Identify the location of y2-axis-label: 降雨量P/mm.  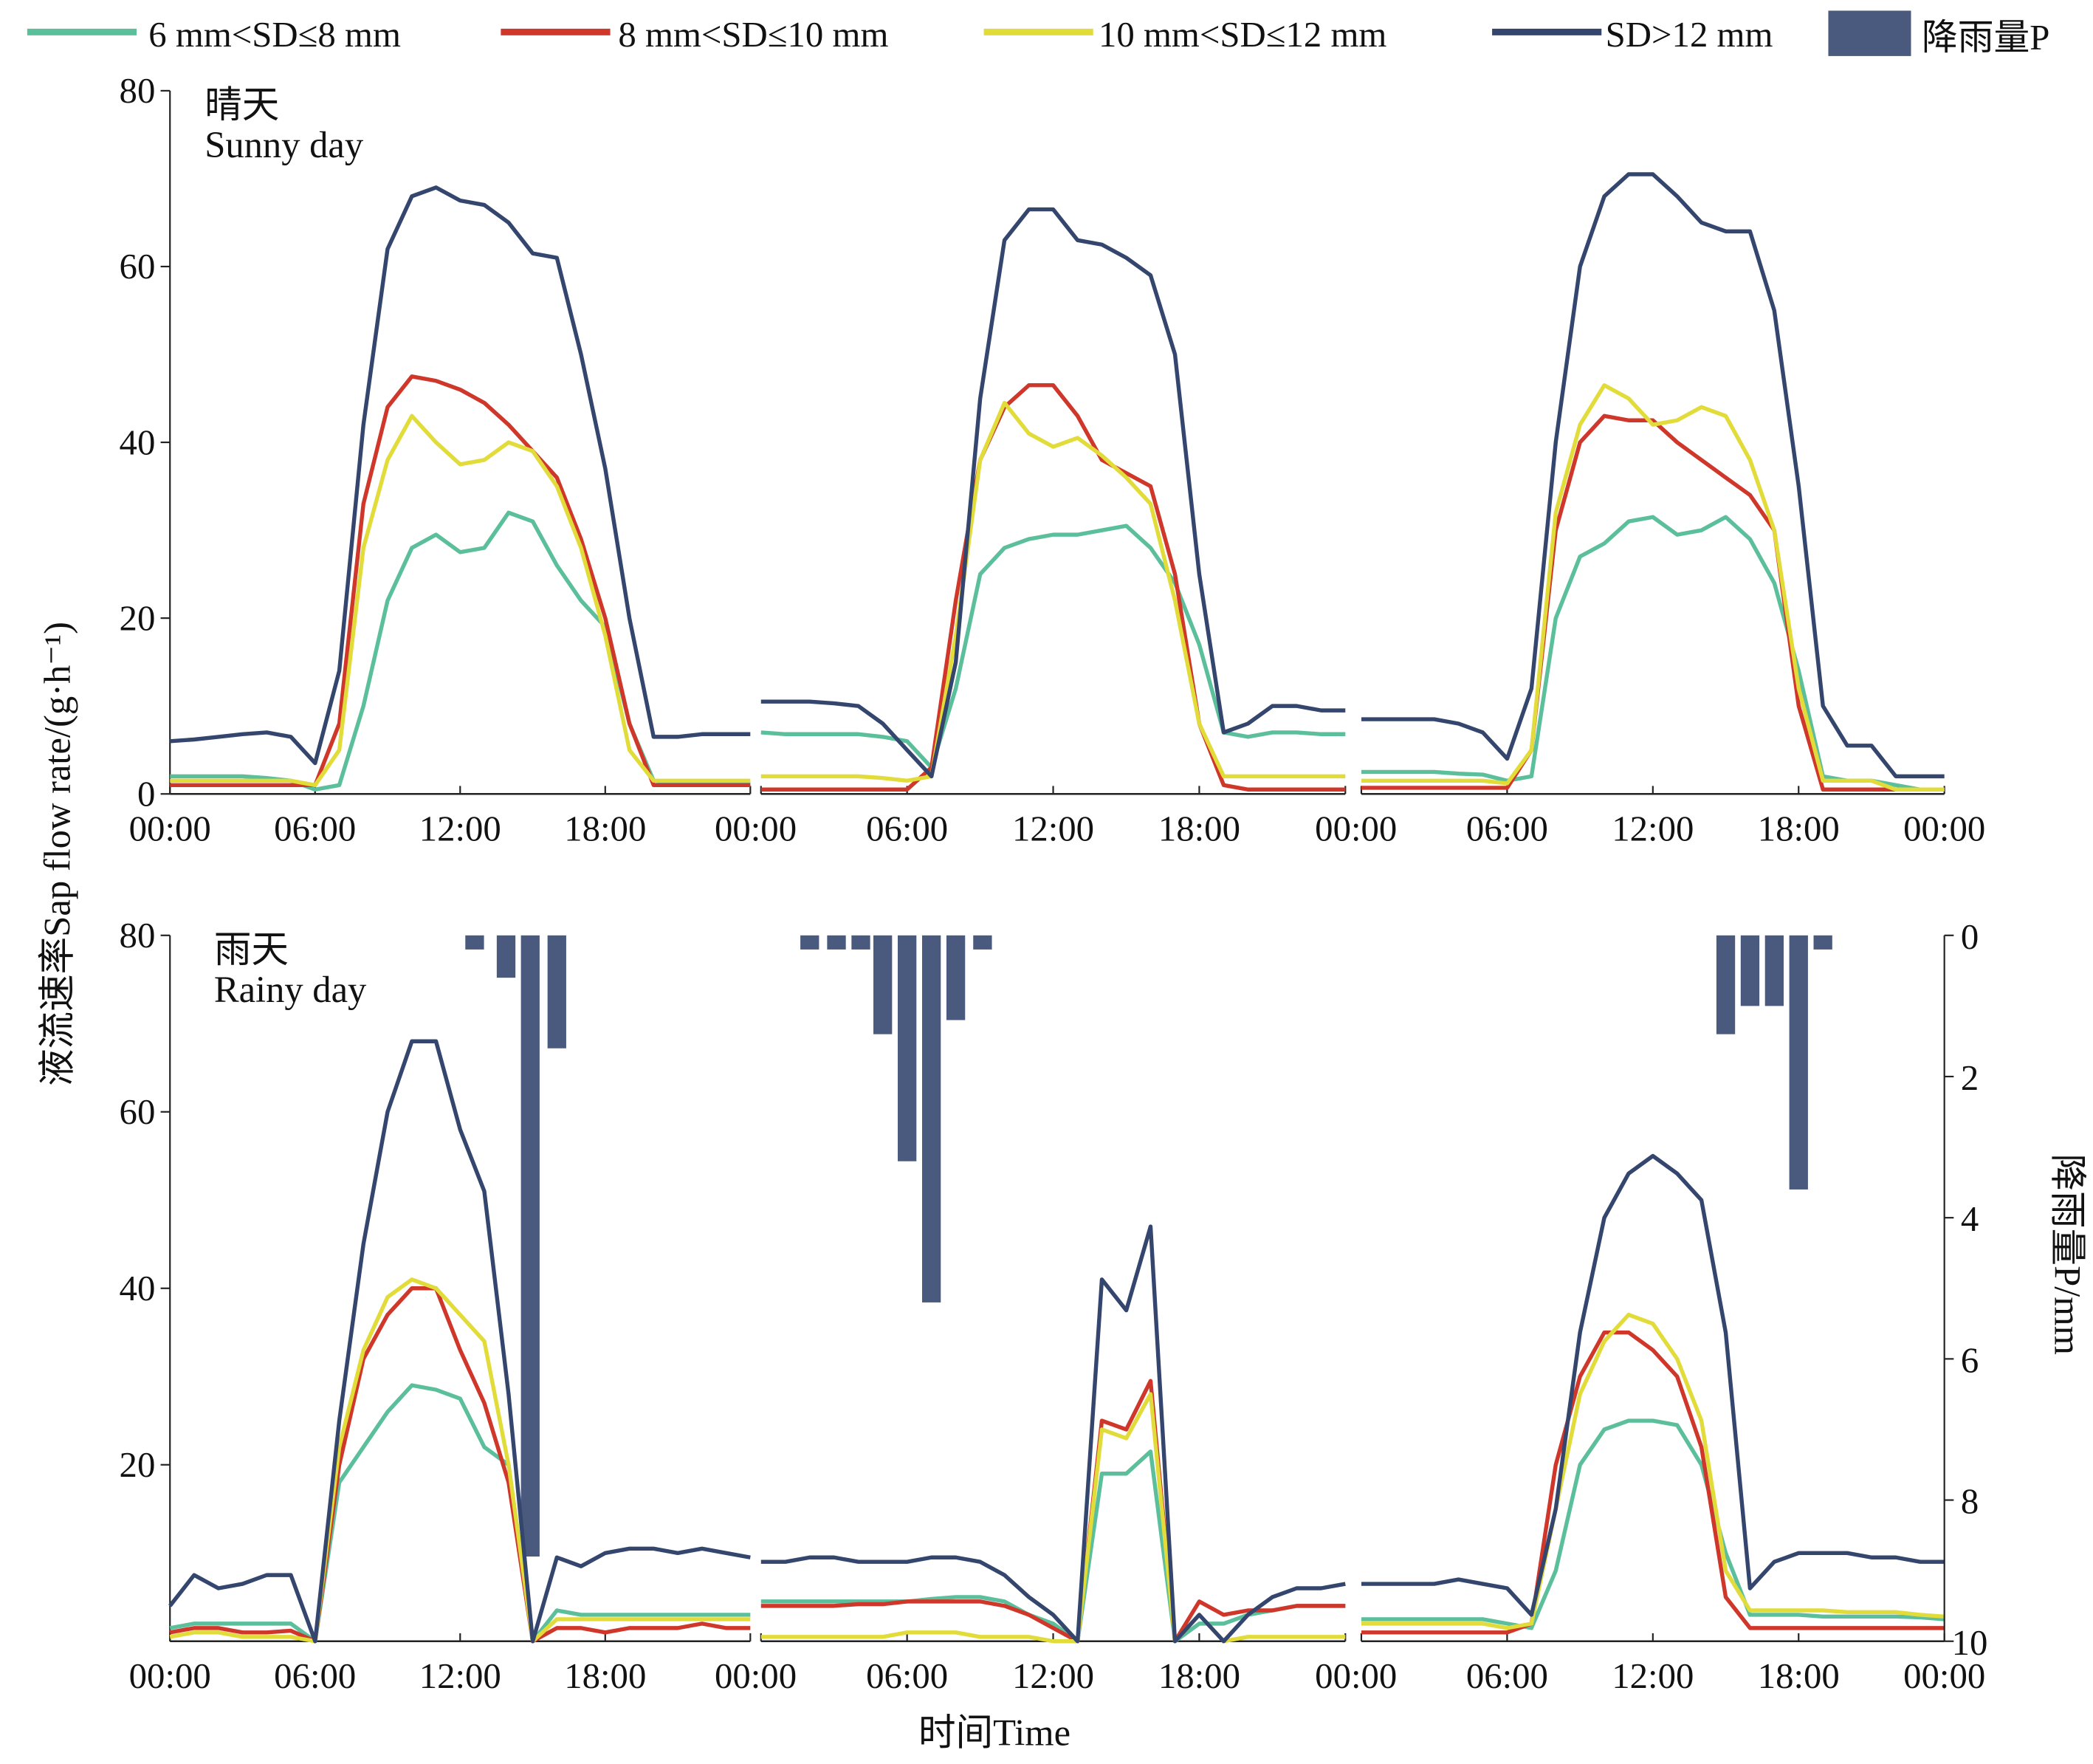
(2068, 1254).